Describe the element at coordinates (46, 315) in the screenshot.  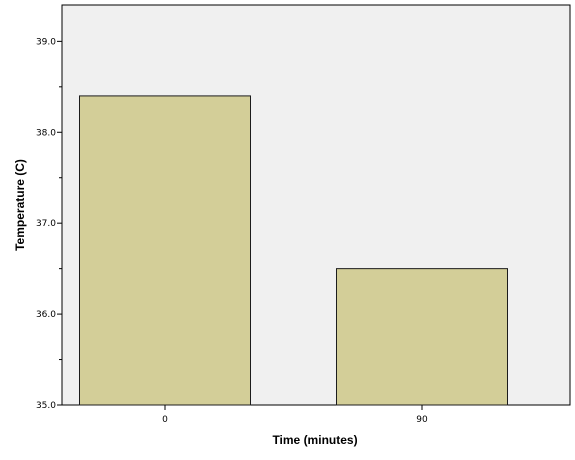
I see `y-tick-label: 36.0` at that location.